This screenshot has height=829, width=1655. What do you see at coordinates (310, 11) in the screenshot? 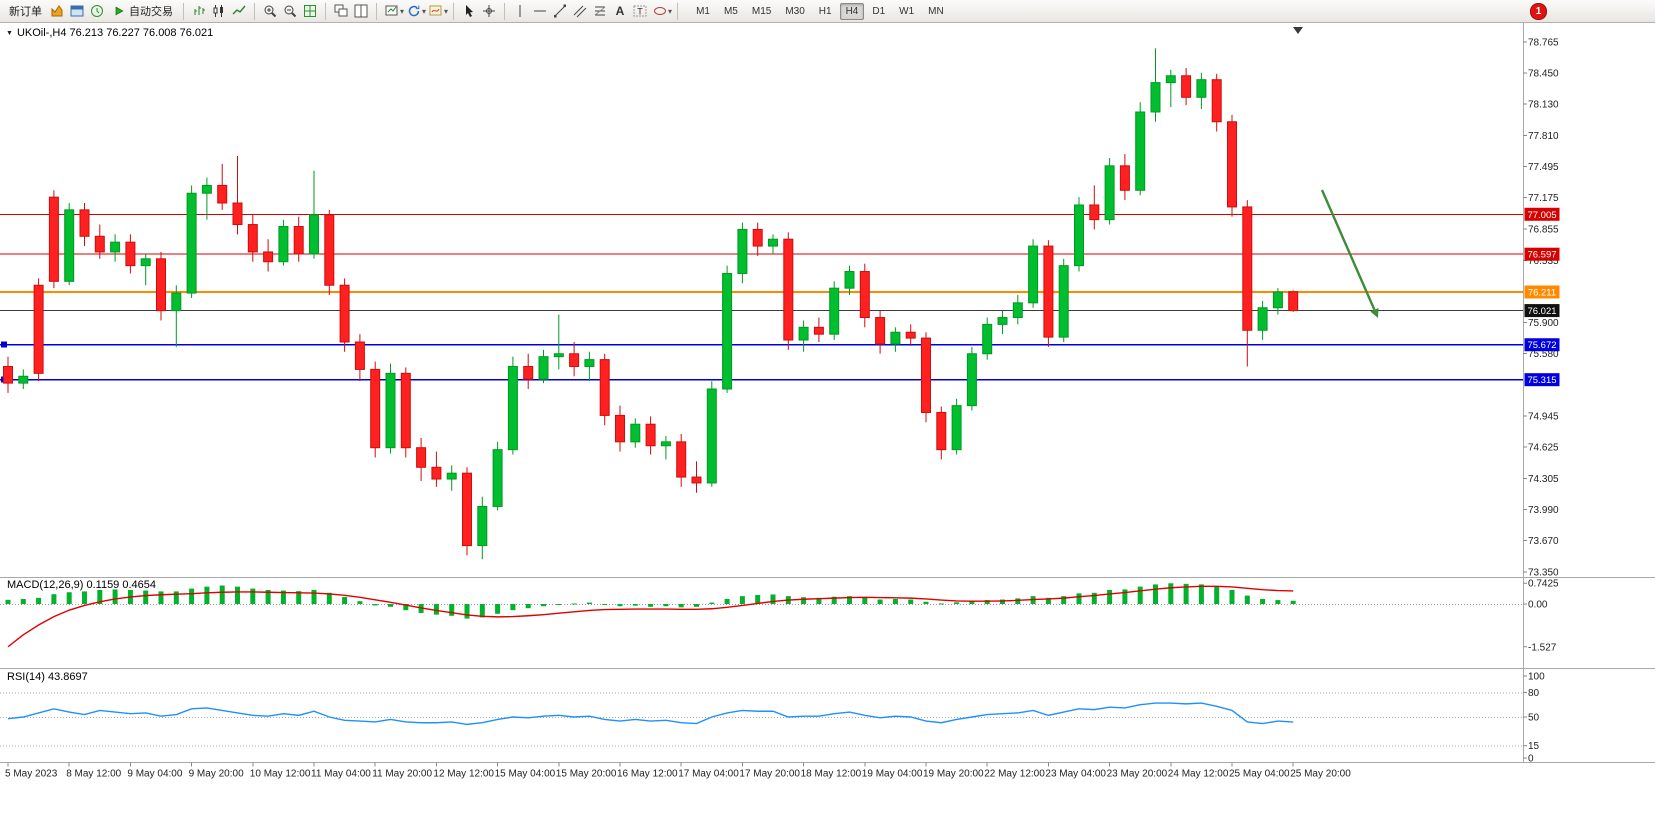
I see `tile-grid-icon` at bounding box center [310, 11].